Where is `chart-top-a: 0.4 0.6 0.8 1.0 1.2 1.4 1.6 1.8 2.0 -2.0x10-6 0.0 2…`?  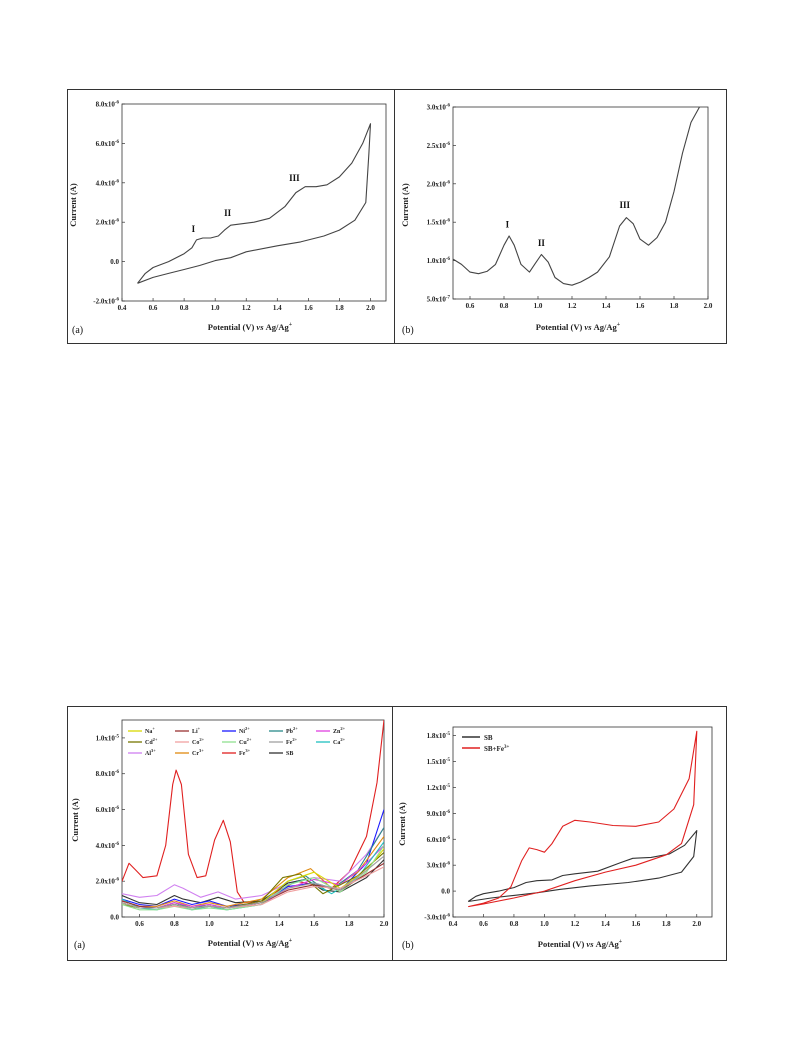 chart-top-a: 0.4 0.6 0.8 1.0 1.2 1.4 1.6 1.8 2.0 -2.0x10-6 0.0 2… is located at coordinates (227, 218).